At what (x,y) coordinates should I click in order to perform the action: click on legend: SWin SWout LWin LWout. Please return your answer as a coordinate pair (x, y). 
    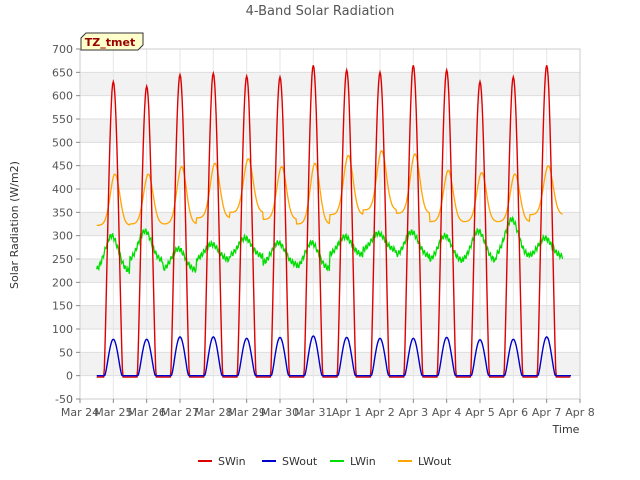
    Looking at the image, I should click on (325, 461).